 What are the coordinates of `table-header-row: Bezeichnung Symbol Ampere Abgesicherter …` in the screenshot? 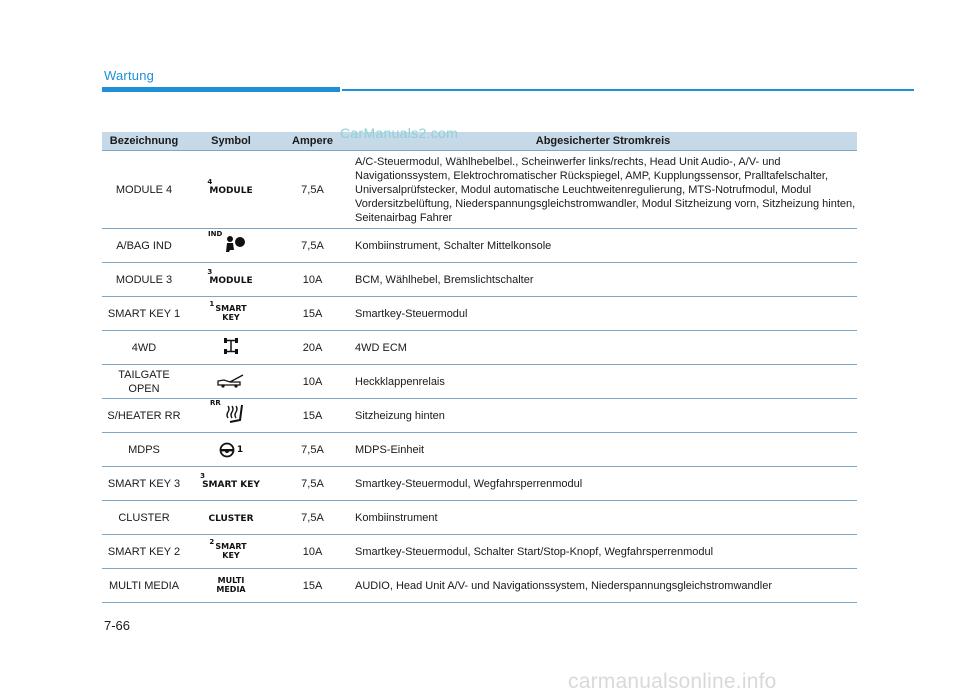 It's located at (479, 141).